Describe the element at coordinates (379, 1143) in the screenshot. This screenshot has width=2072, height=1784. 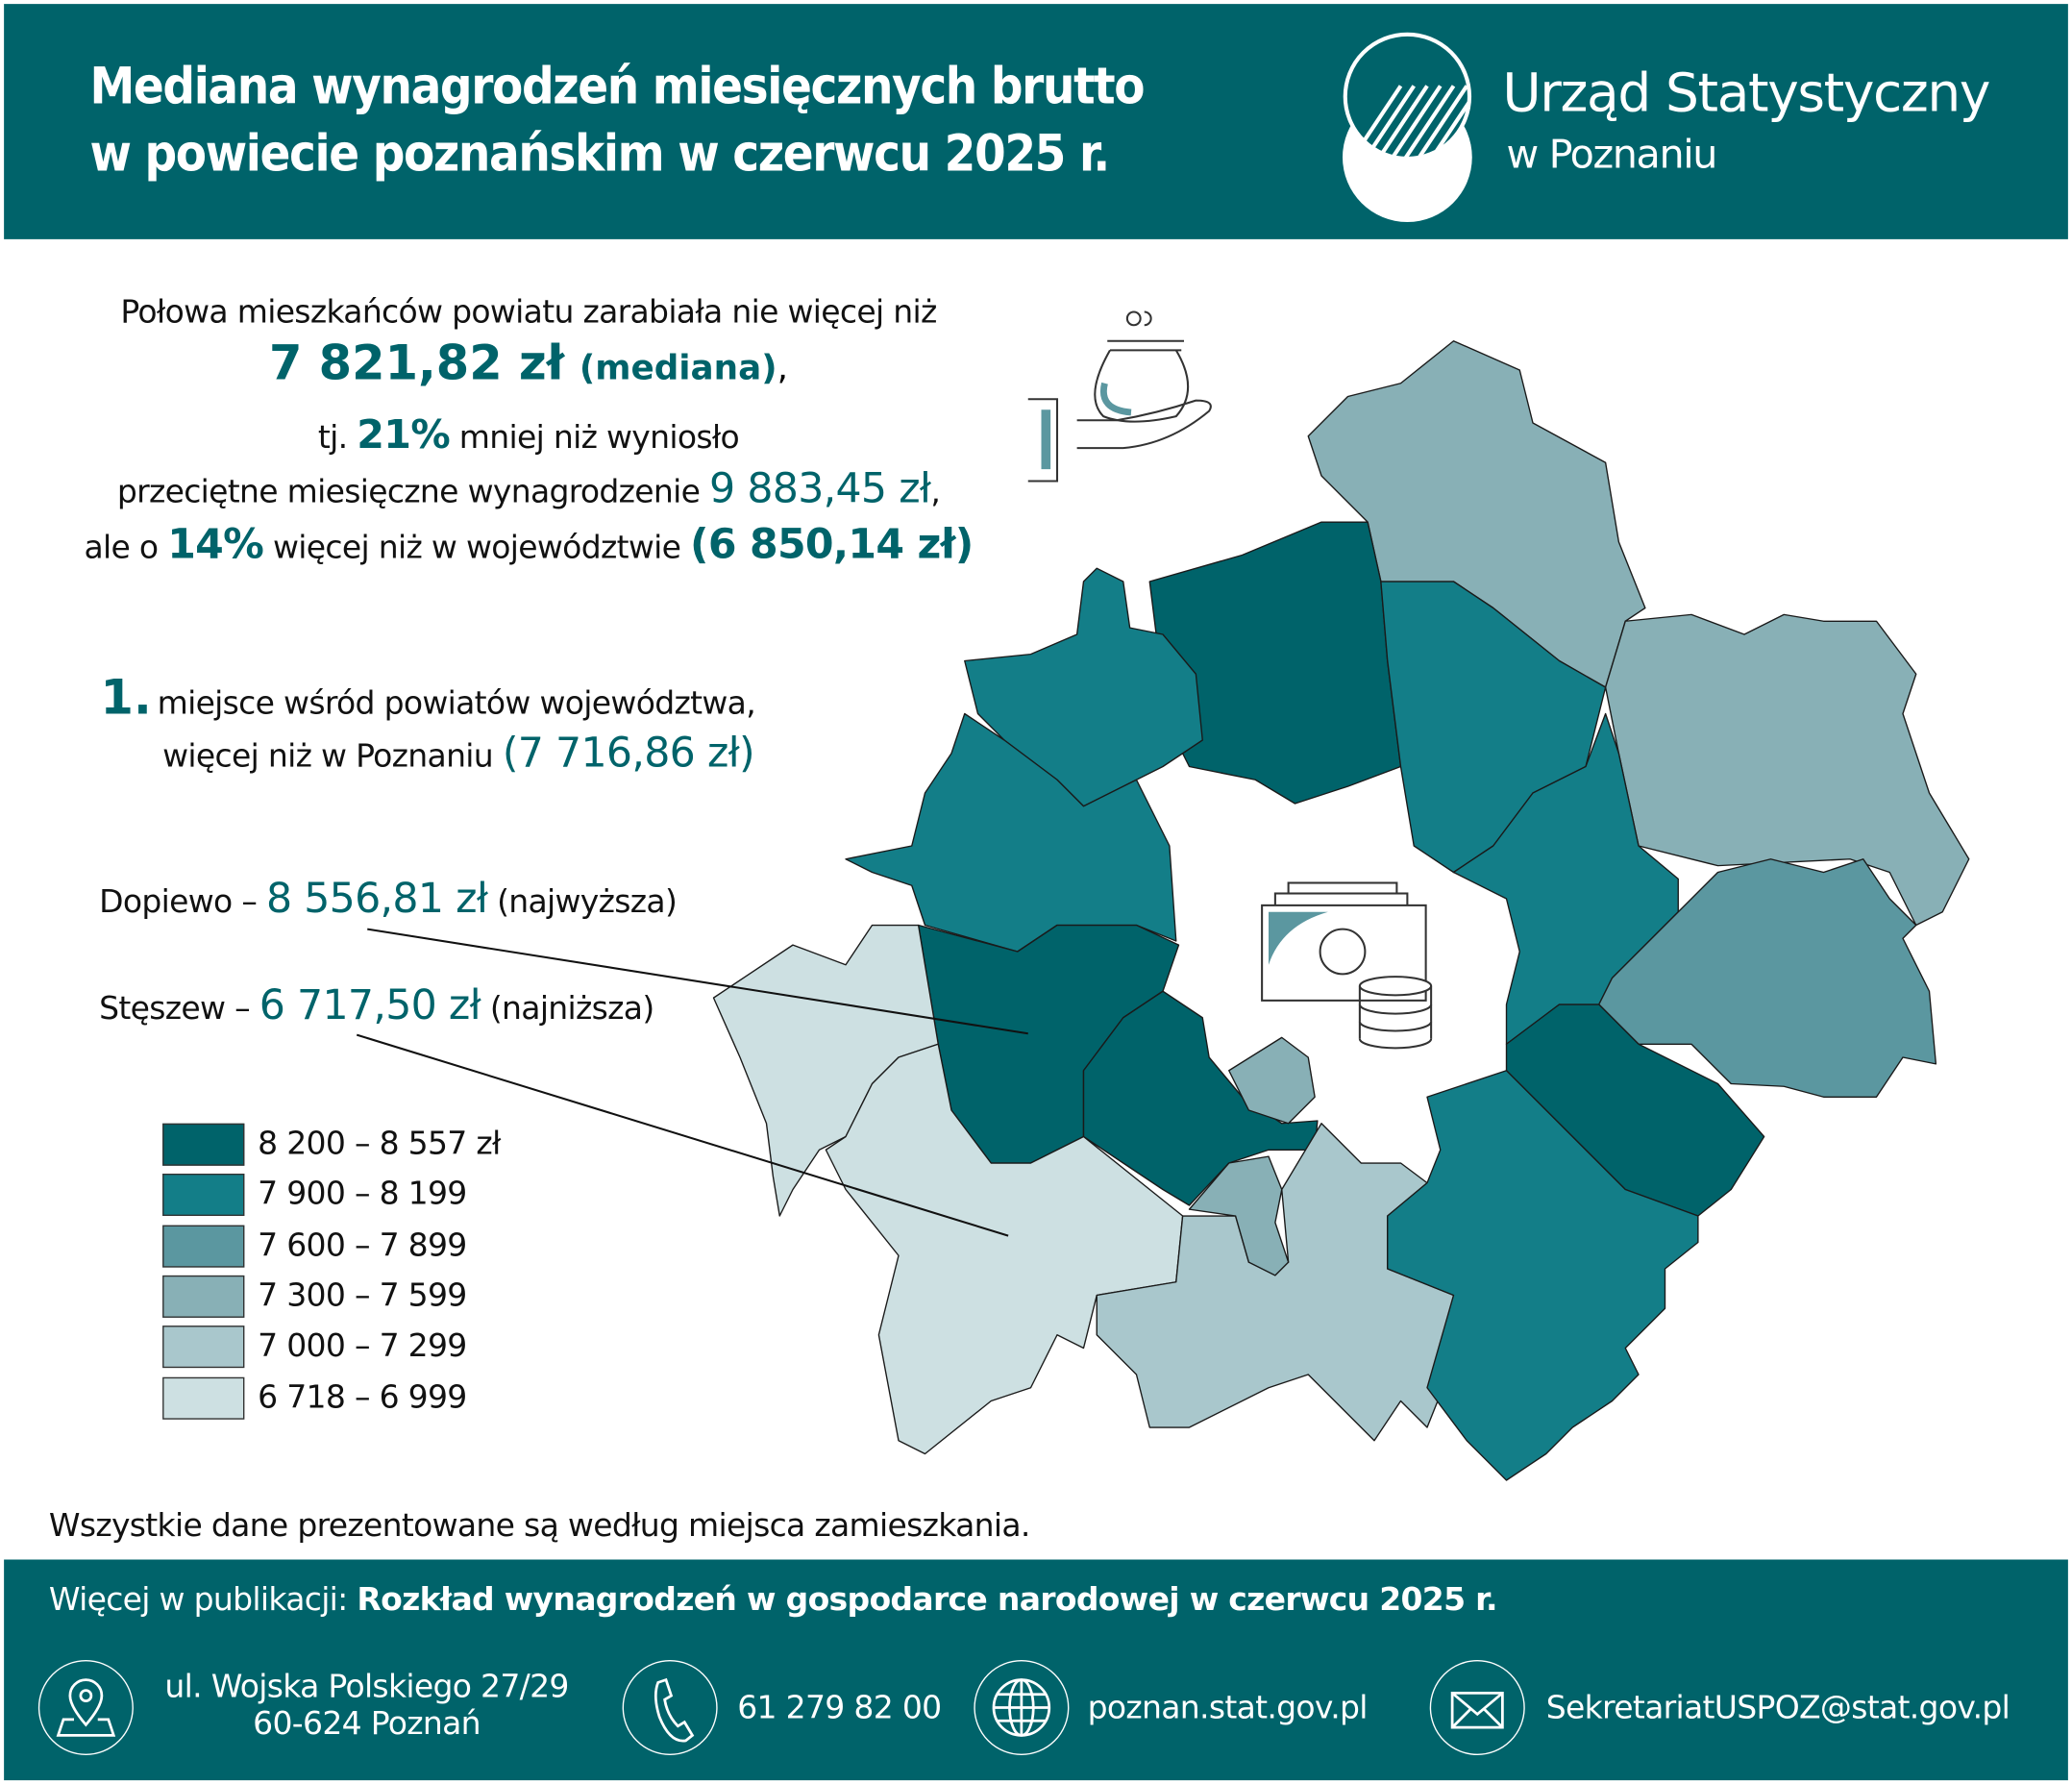
I see `legend-label: 8 200 – 8 557 zł` at that location.